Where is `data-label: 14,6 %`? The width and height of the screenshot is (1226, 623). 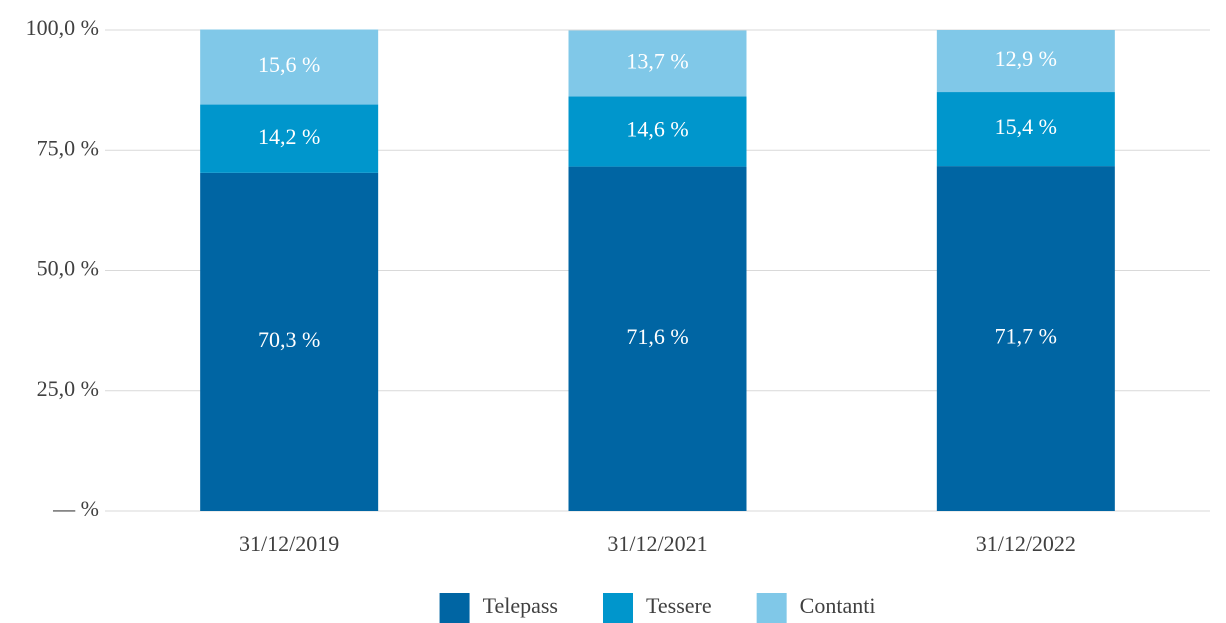
data-label: 14,6 % is located at coordinates (657, 129).